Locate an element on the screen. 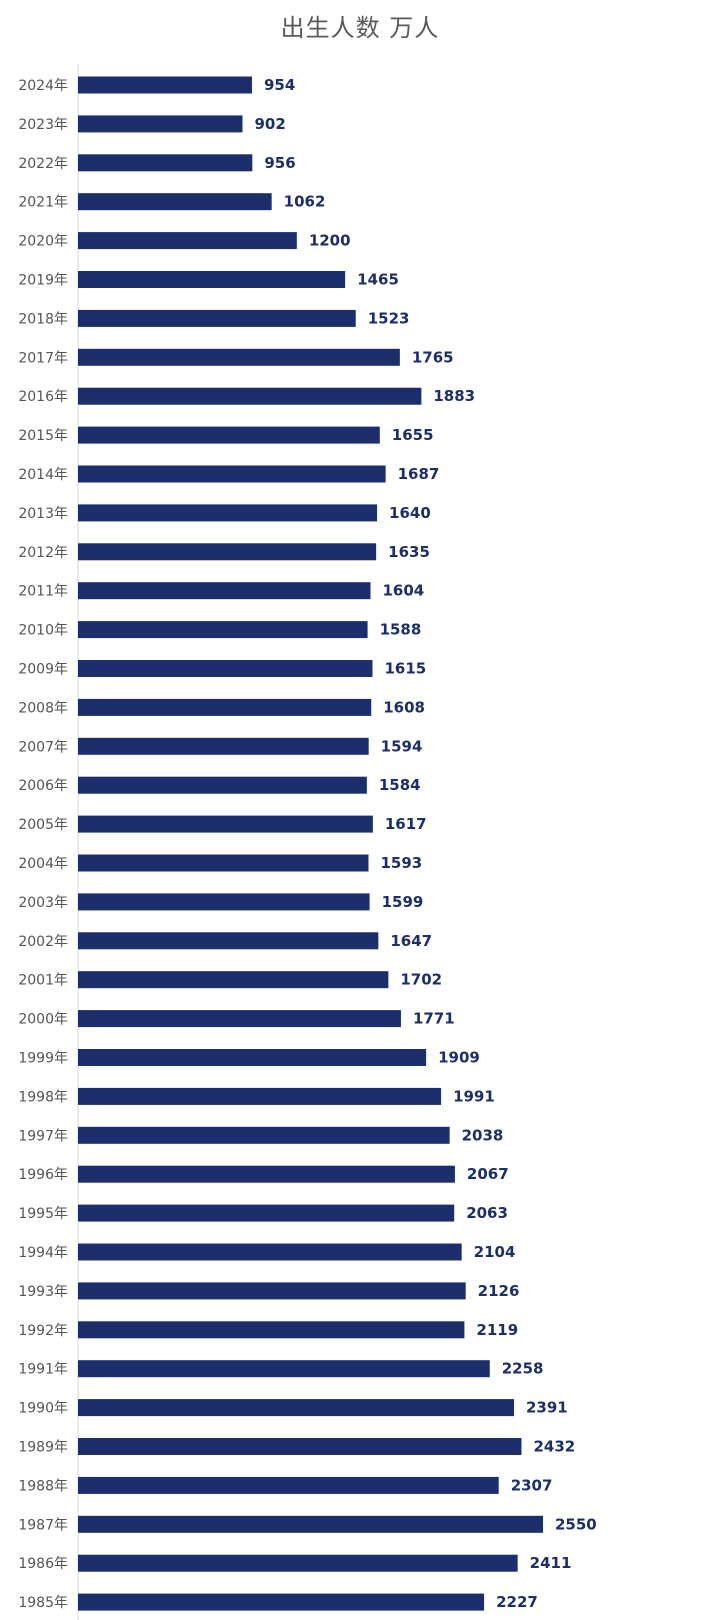 The image size is (720, 1620). y-tick-label: 2000年 is located at coordinates (43, 1020).